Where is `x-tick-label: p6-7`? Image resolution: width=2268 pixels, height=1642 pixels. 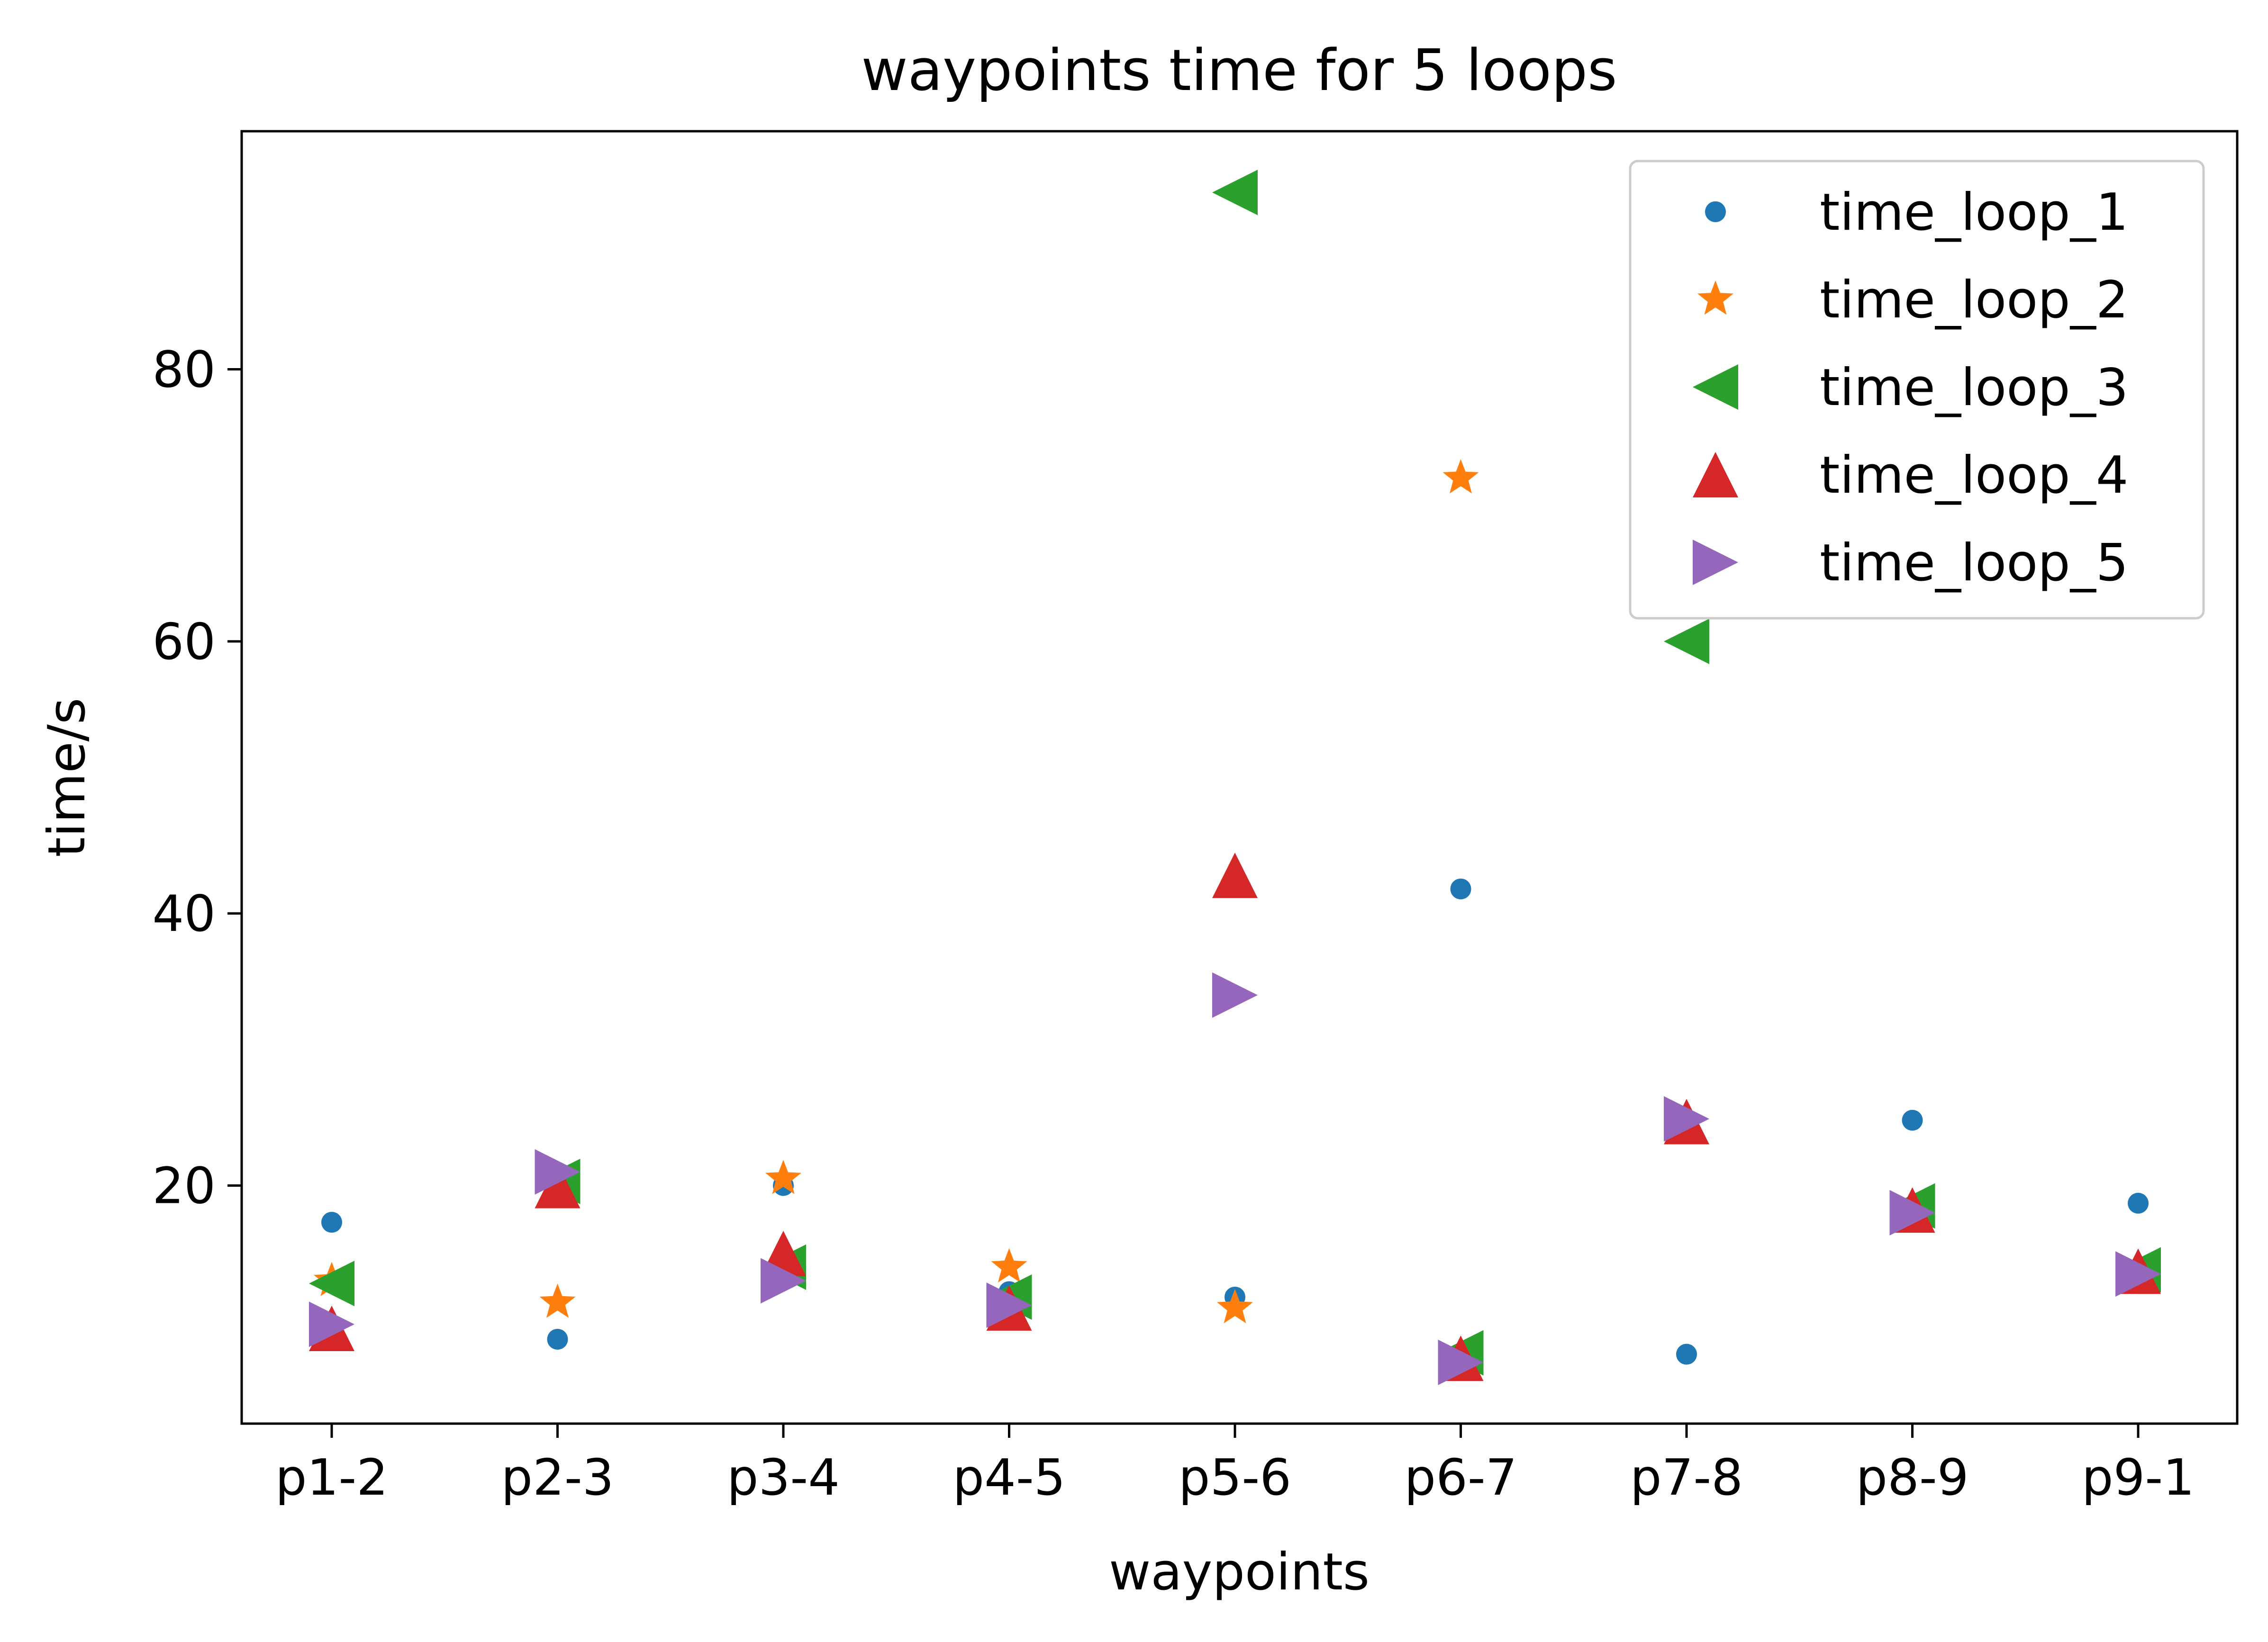
x-tick-label: p6-7 is located at coordinates (1460, 1478).